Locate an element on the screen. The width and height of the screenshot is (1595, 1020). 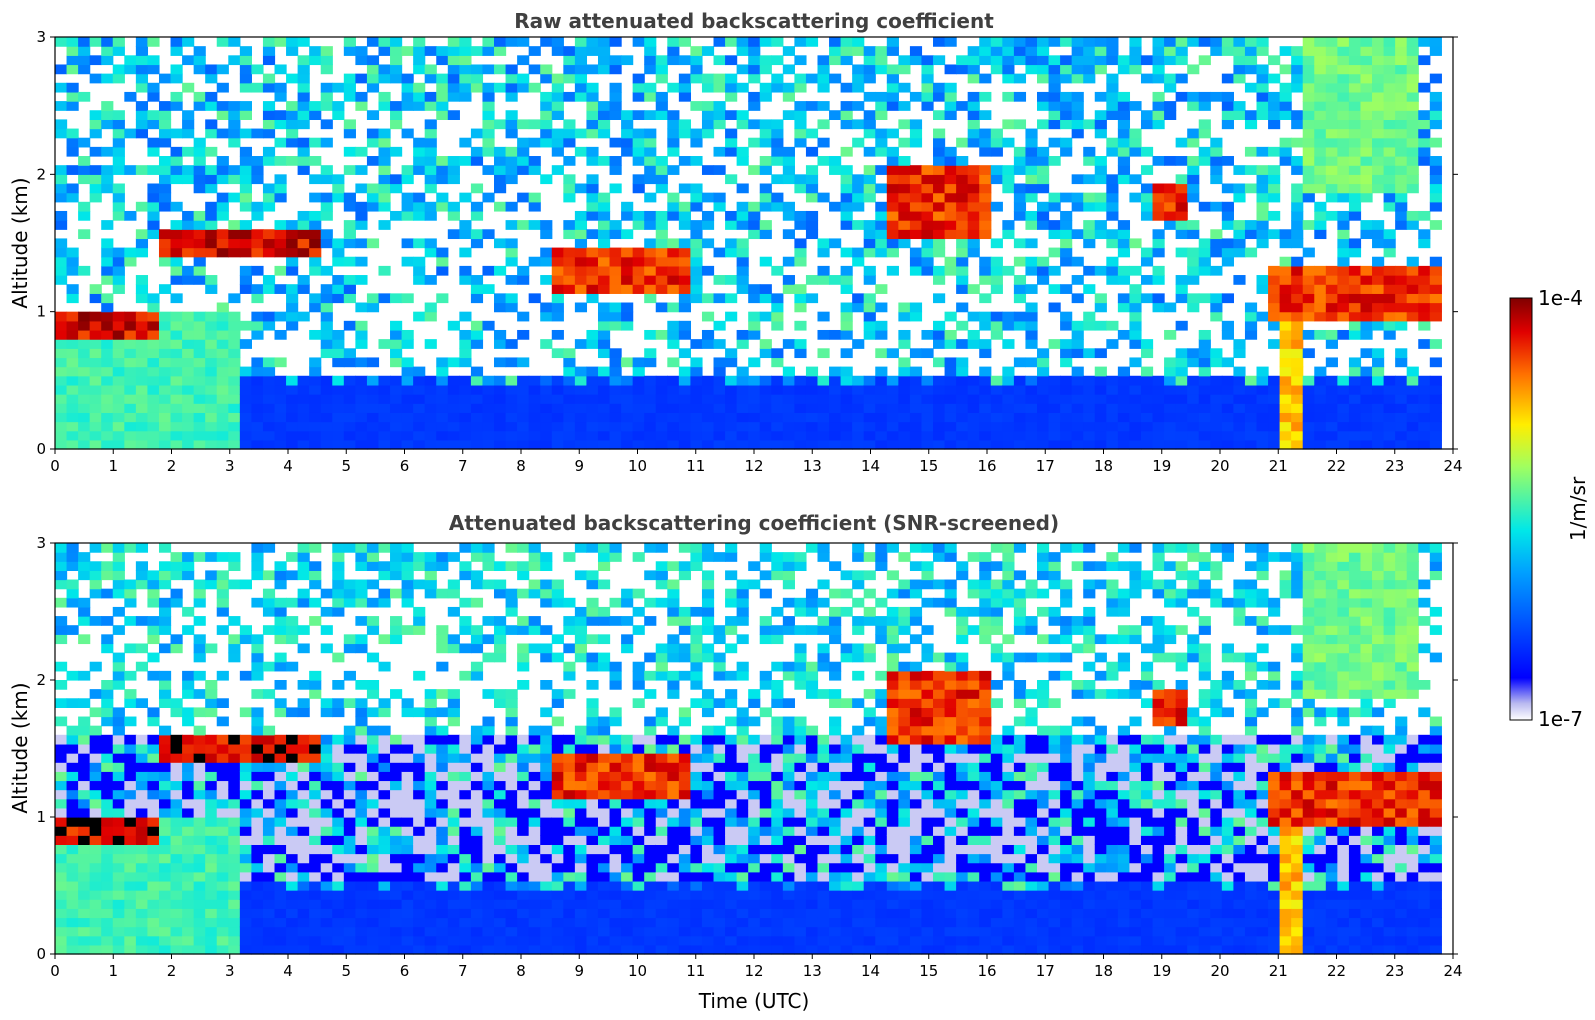
x-tick-label: 18 is located at coordinates (1103, 466).